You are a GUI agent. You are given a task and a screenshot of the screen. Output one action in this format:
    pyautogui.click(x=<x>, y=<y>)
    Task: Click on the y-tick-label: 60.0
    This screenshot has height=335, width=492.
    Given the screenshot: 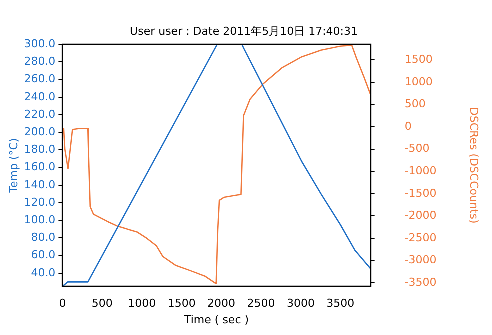 What is the action you would take?
    pyautogui.click(x=43, y=255)
    